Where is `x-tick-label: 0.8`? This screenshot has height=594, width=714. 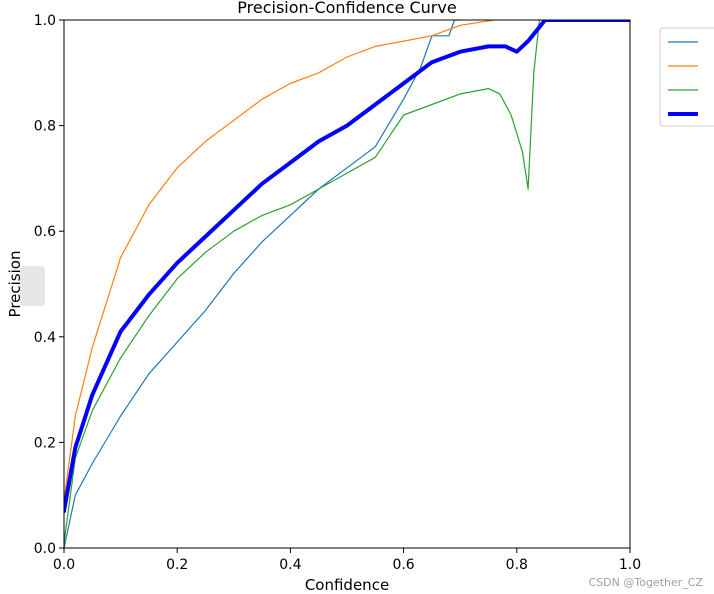
x-tick-label: 0.8 is located at coordinates (517, 565).